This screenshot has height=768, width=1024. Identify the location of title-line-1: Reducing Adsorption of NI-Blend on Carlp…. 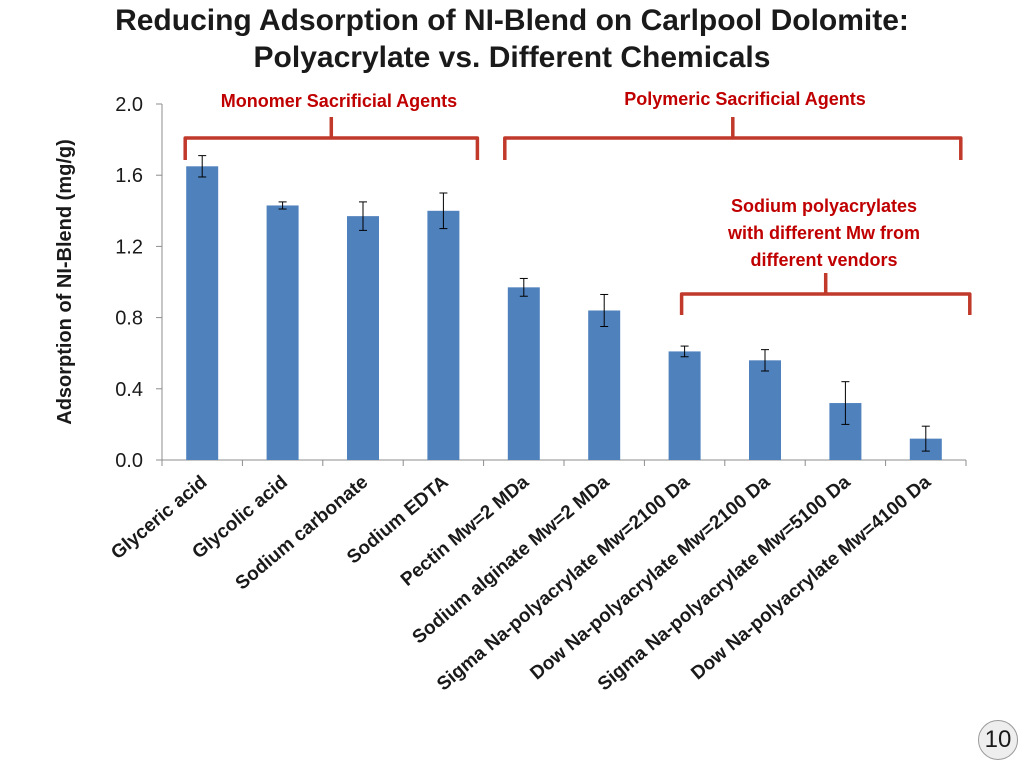
(512, 20).